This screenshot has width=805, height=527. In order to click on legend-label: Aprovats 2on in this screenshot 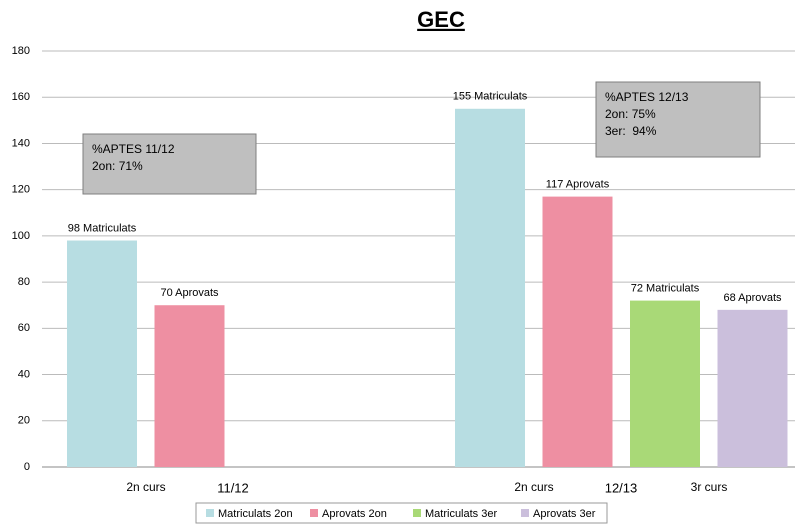, I will do `click(354, 514)`.